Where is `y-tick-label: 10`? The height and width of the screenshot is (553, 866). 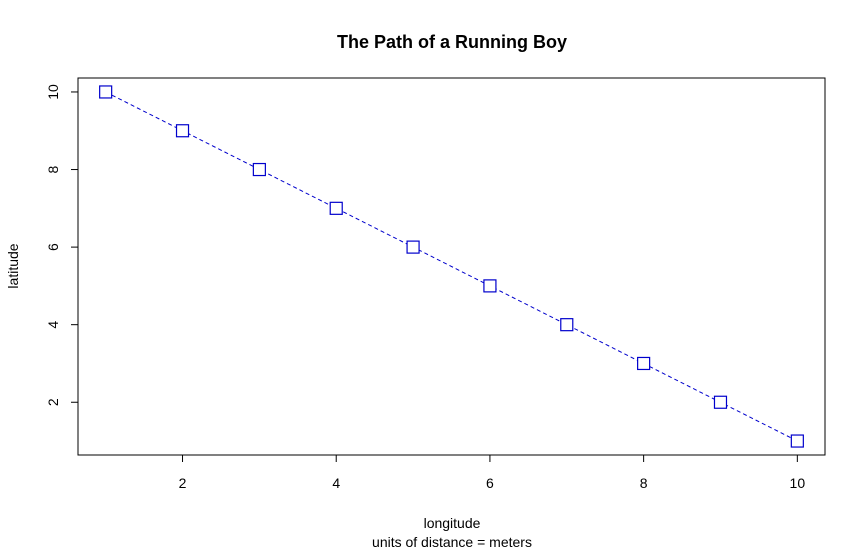 y-tick-label: 10 is located at coordinates (53, 92).